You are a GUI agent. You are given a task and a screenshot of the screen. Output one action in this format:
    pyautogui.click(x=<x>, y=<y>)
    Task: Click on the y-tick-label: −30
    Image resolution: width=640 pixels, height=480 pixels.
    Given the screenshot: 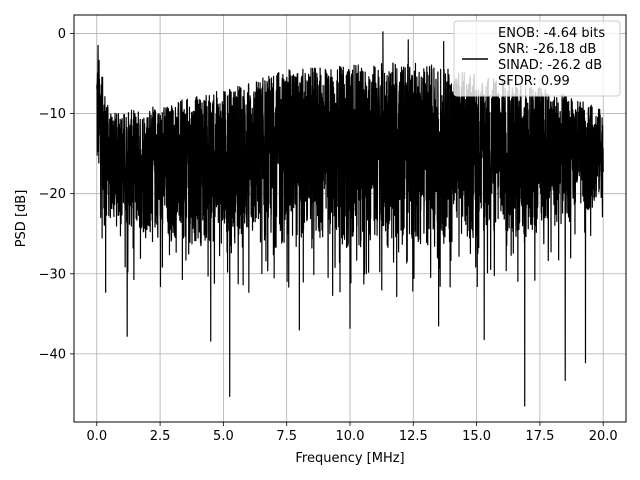 What is the action you would take?
    pyautogui.click(x=52, y=274)
    